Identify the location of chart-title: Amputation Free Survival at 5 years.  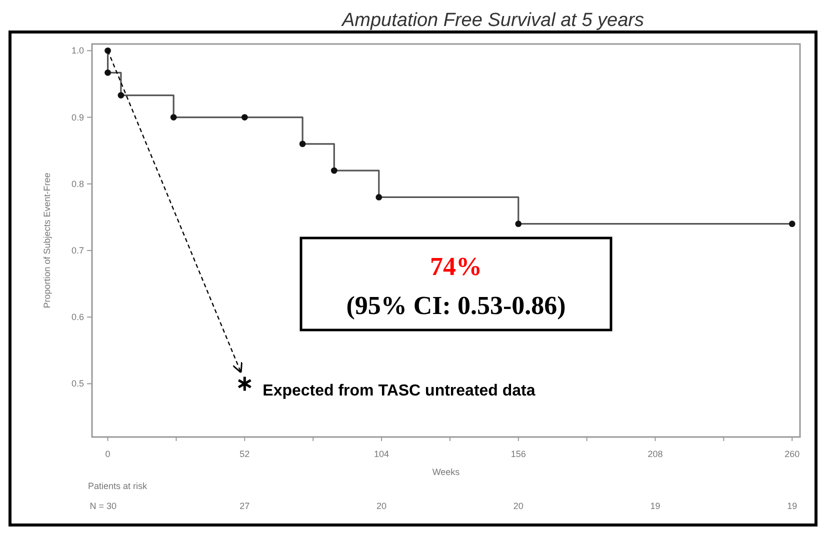
(492, 20).